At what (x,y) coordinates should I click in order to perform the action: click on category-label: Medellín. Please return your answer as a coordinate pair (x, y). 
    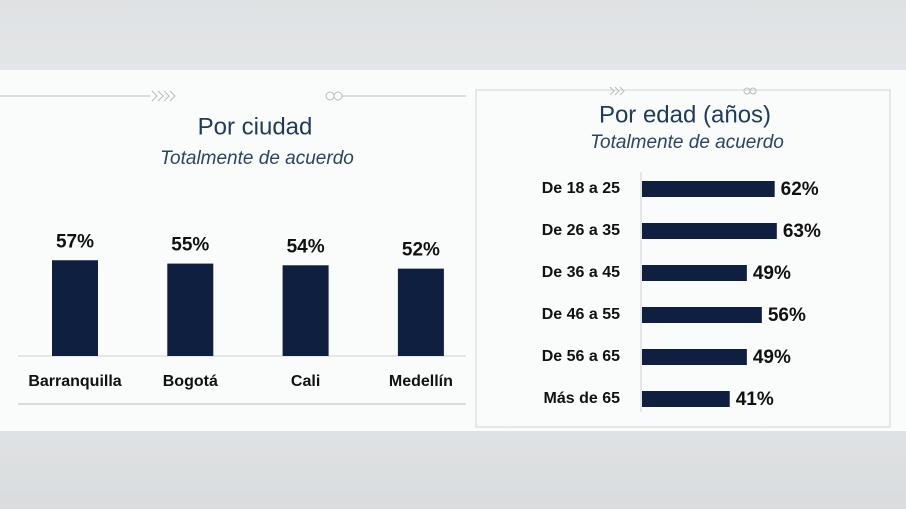
    Looking at the image, I should click on (421, 381).